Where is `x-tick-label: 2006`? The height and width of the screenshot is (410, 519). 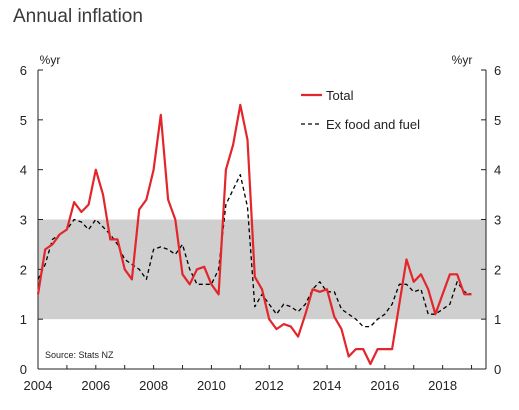 x-tick-label: 2006 is located at coordinates (95, 385).